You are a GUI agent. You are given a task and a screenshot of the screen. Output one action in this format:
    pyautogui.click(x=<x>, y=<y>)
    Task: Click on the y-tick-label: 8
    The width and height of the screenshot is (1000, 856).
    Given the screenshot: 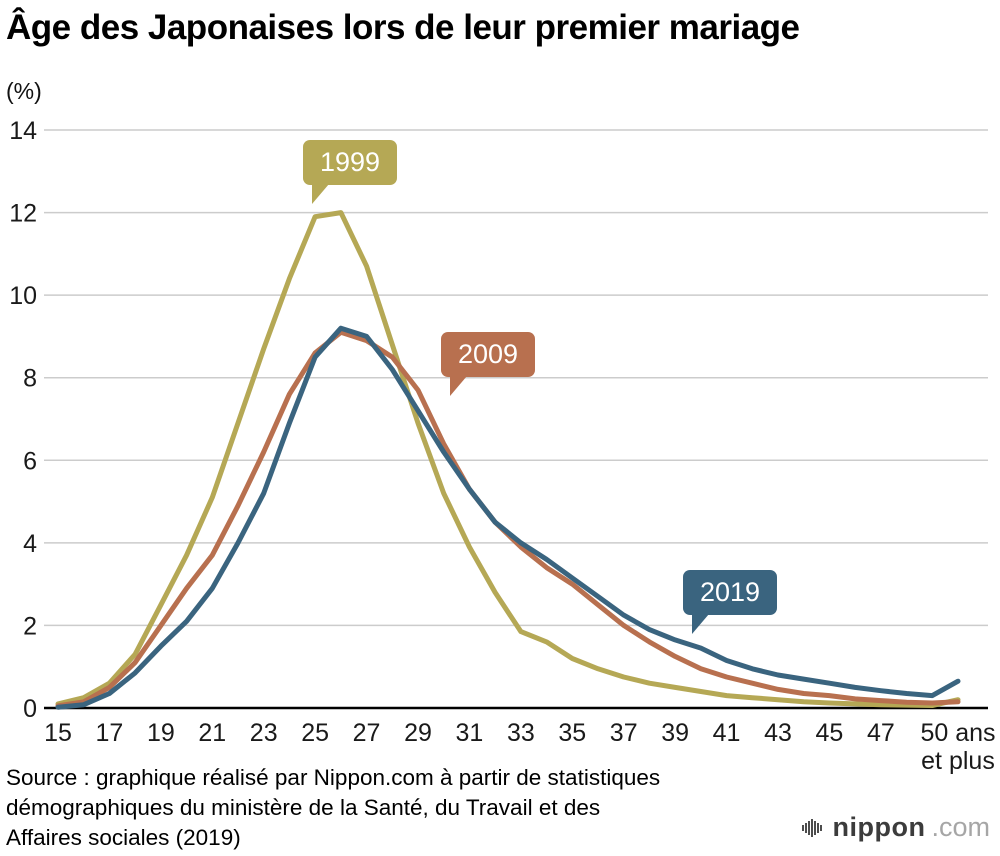 What is the action you would take?
    pyautogui.click(x=30, y=379)
    